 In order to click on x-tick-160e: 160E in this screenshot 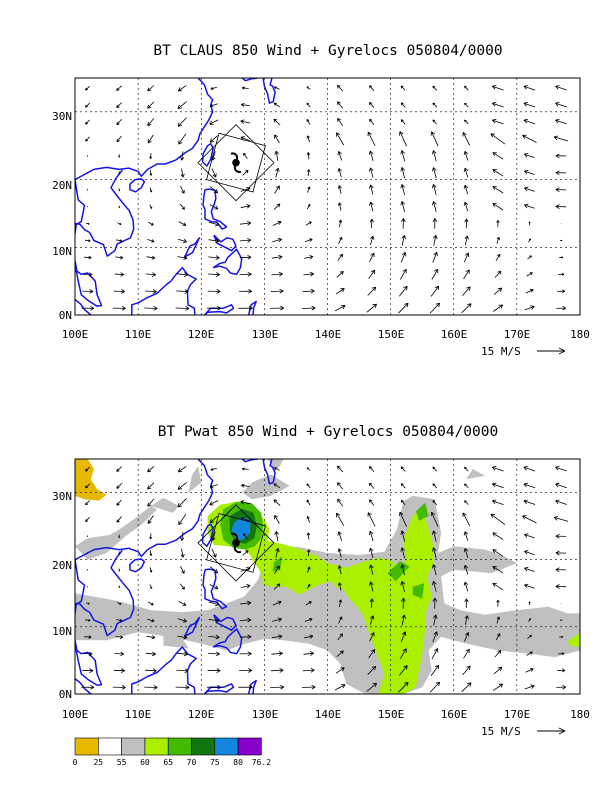, I will do `click(454, 334)`.